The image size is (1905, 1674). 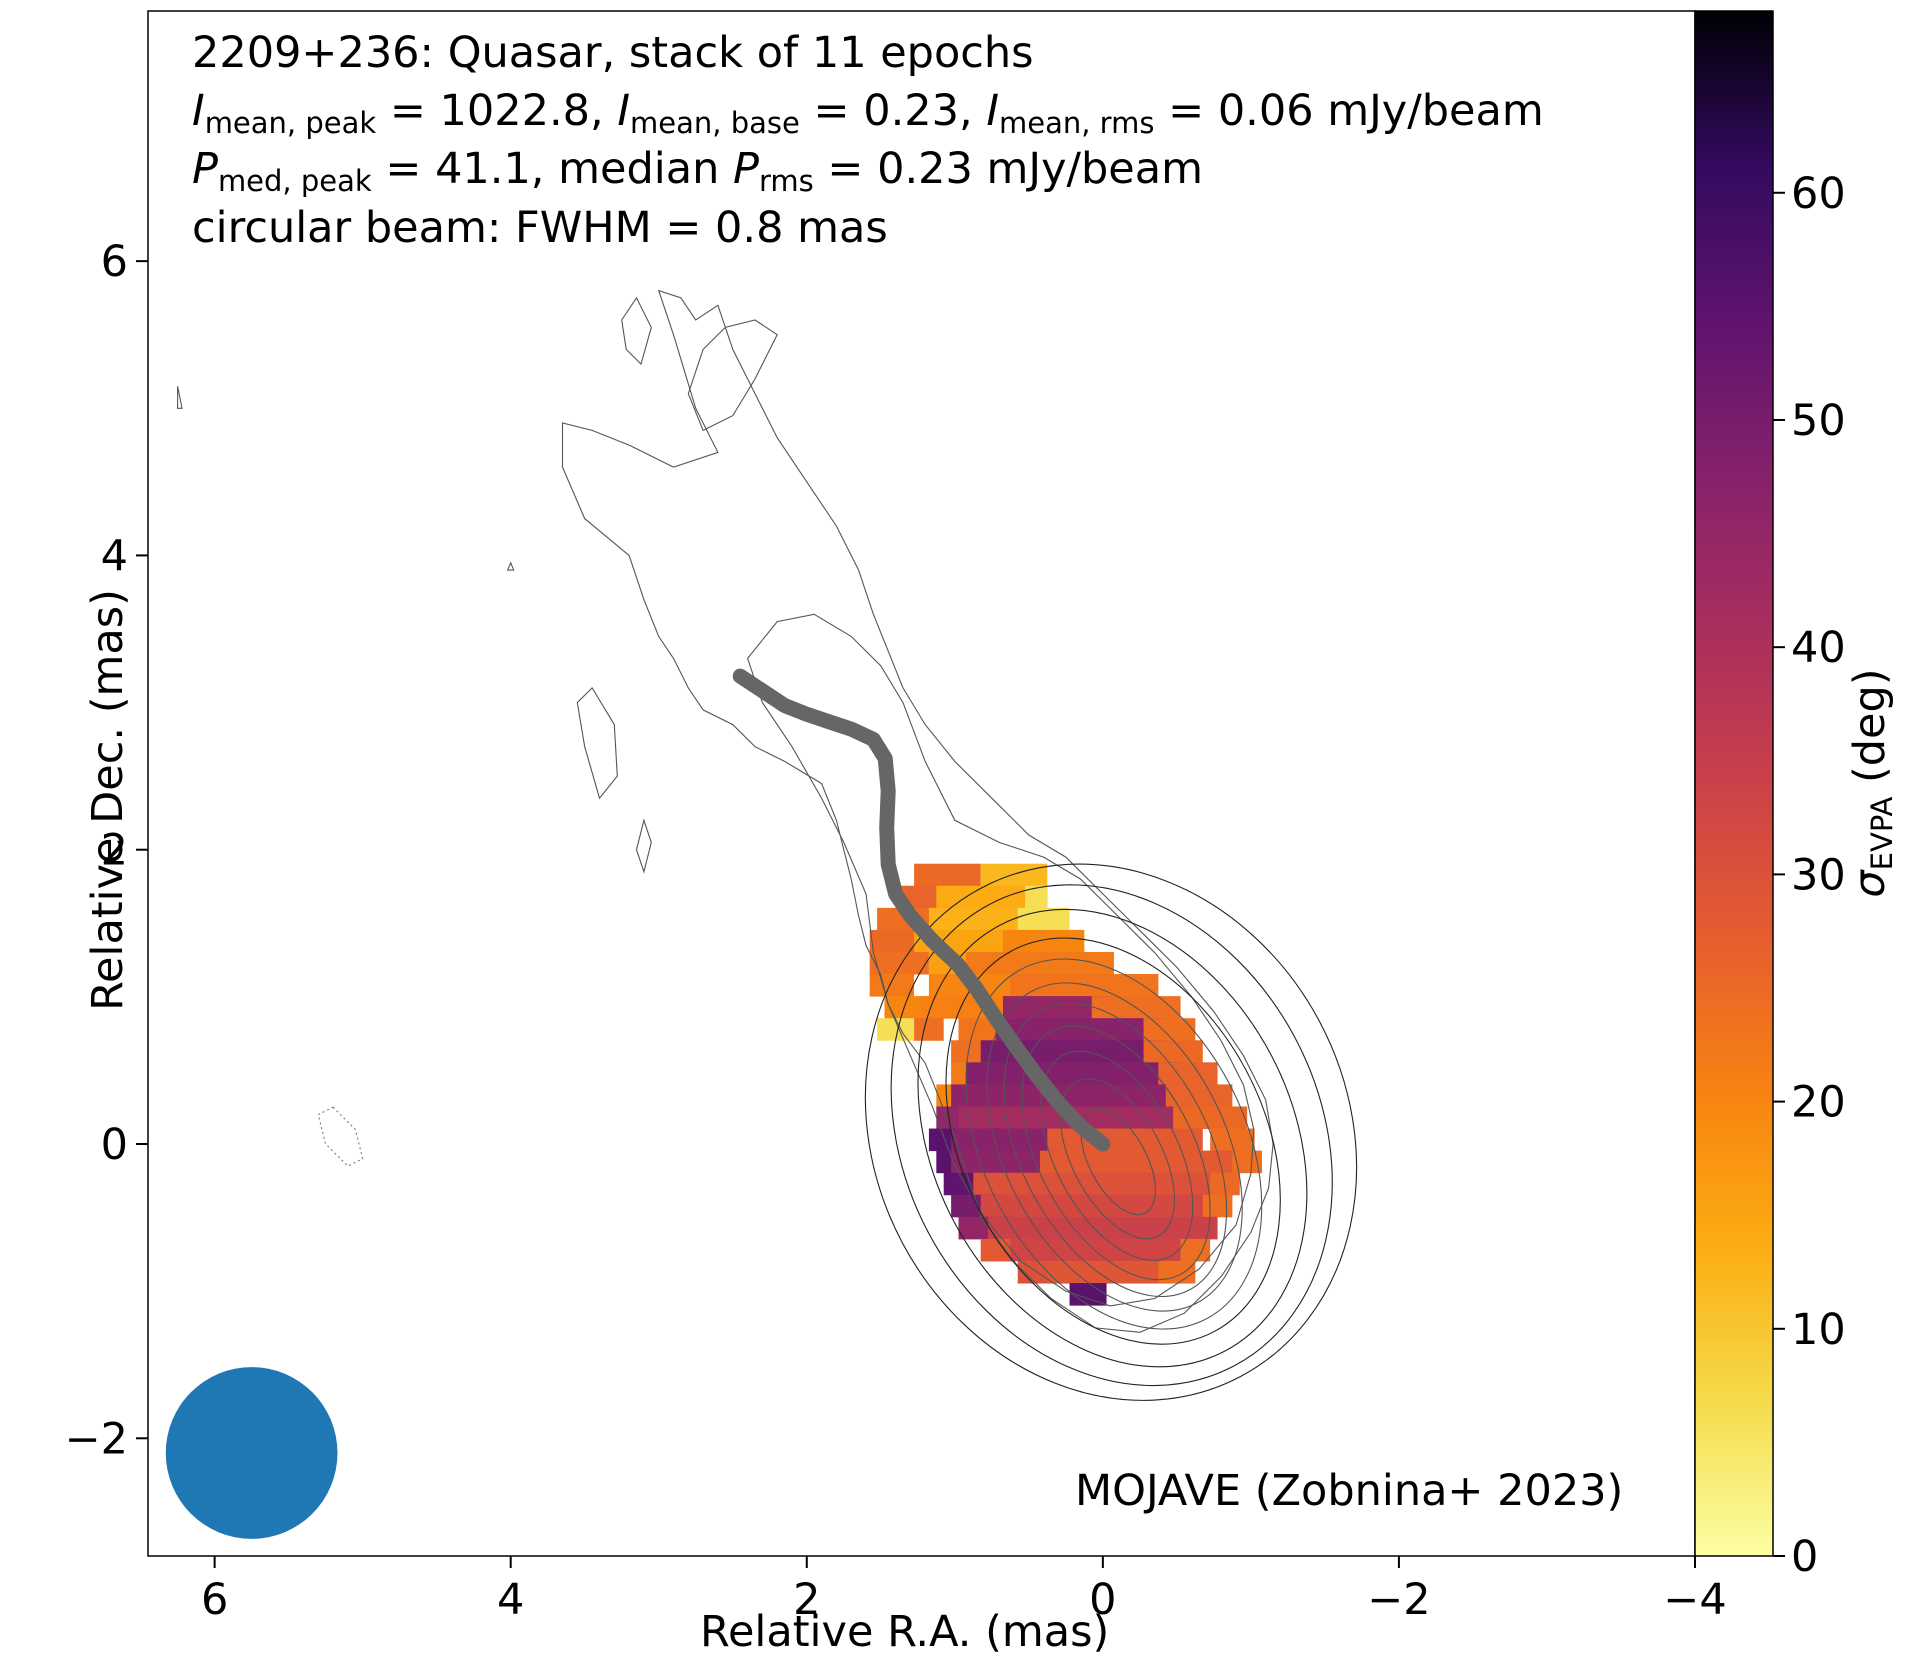 I want to click on i-peak-value: = 1022.8,, so click(x=497, y=111).